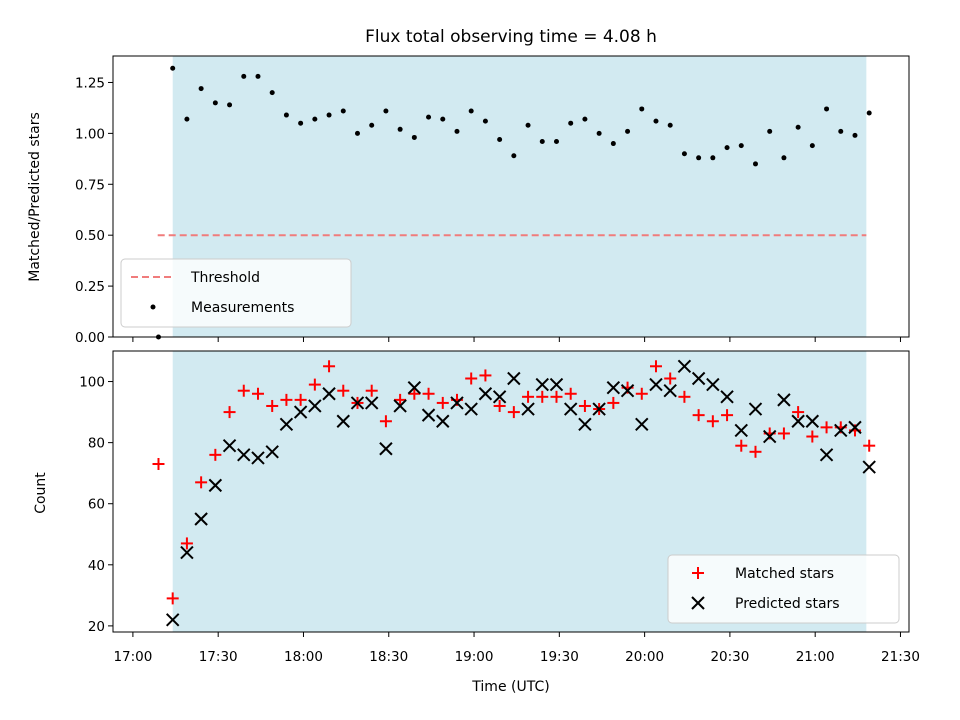  I want to click on bottom-legend-box, so click(783, 589).